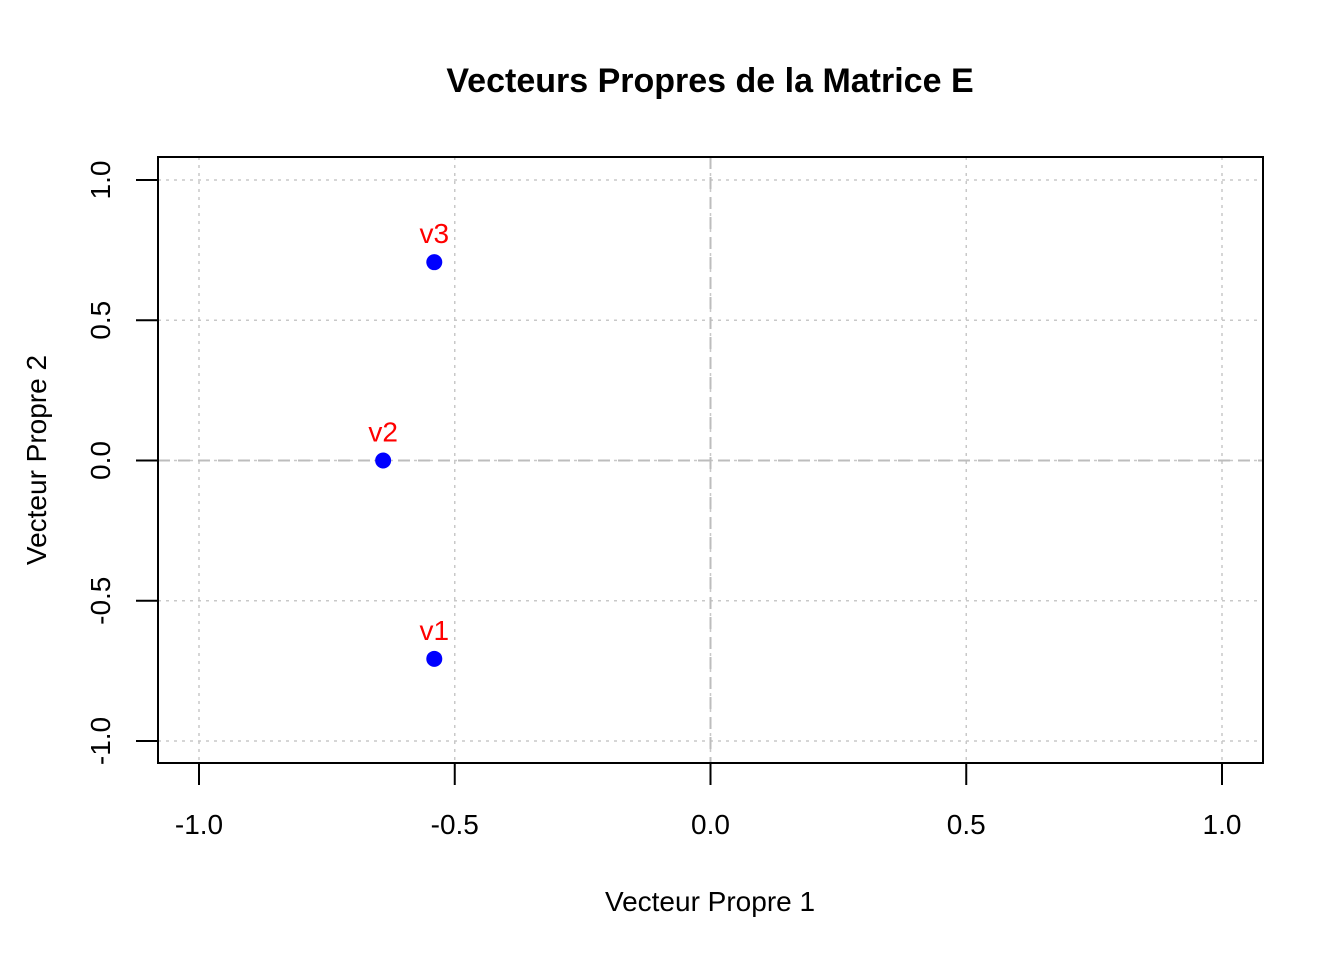 This screenshot has width=1344, height=960. Describe the element at coordinates (434, 658) in the screenshot. I see `data-point-v1` at that location.